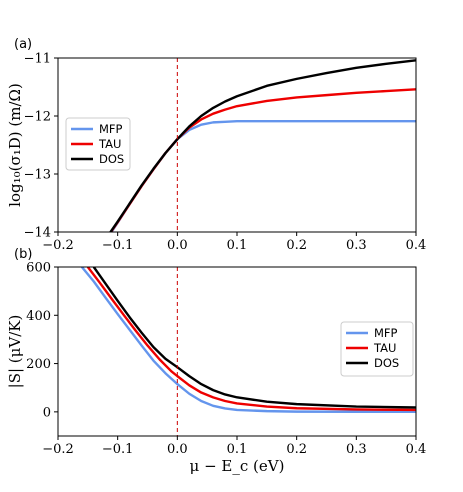 This screenshot has height=492, width=463. I want to click on panel-label: (b), so click(23, 254).